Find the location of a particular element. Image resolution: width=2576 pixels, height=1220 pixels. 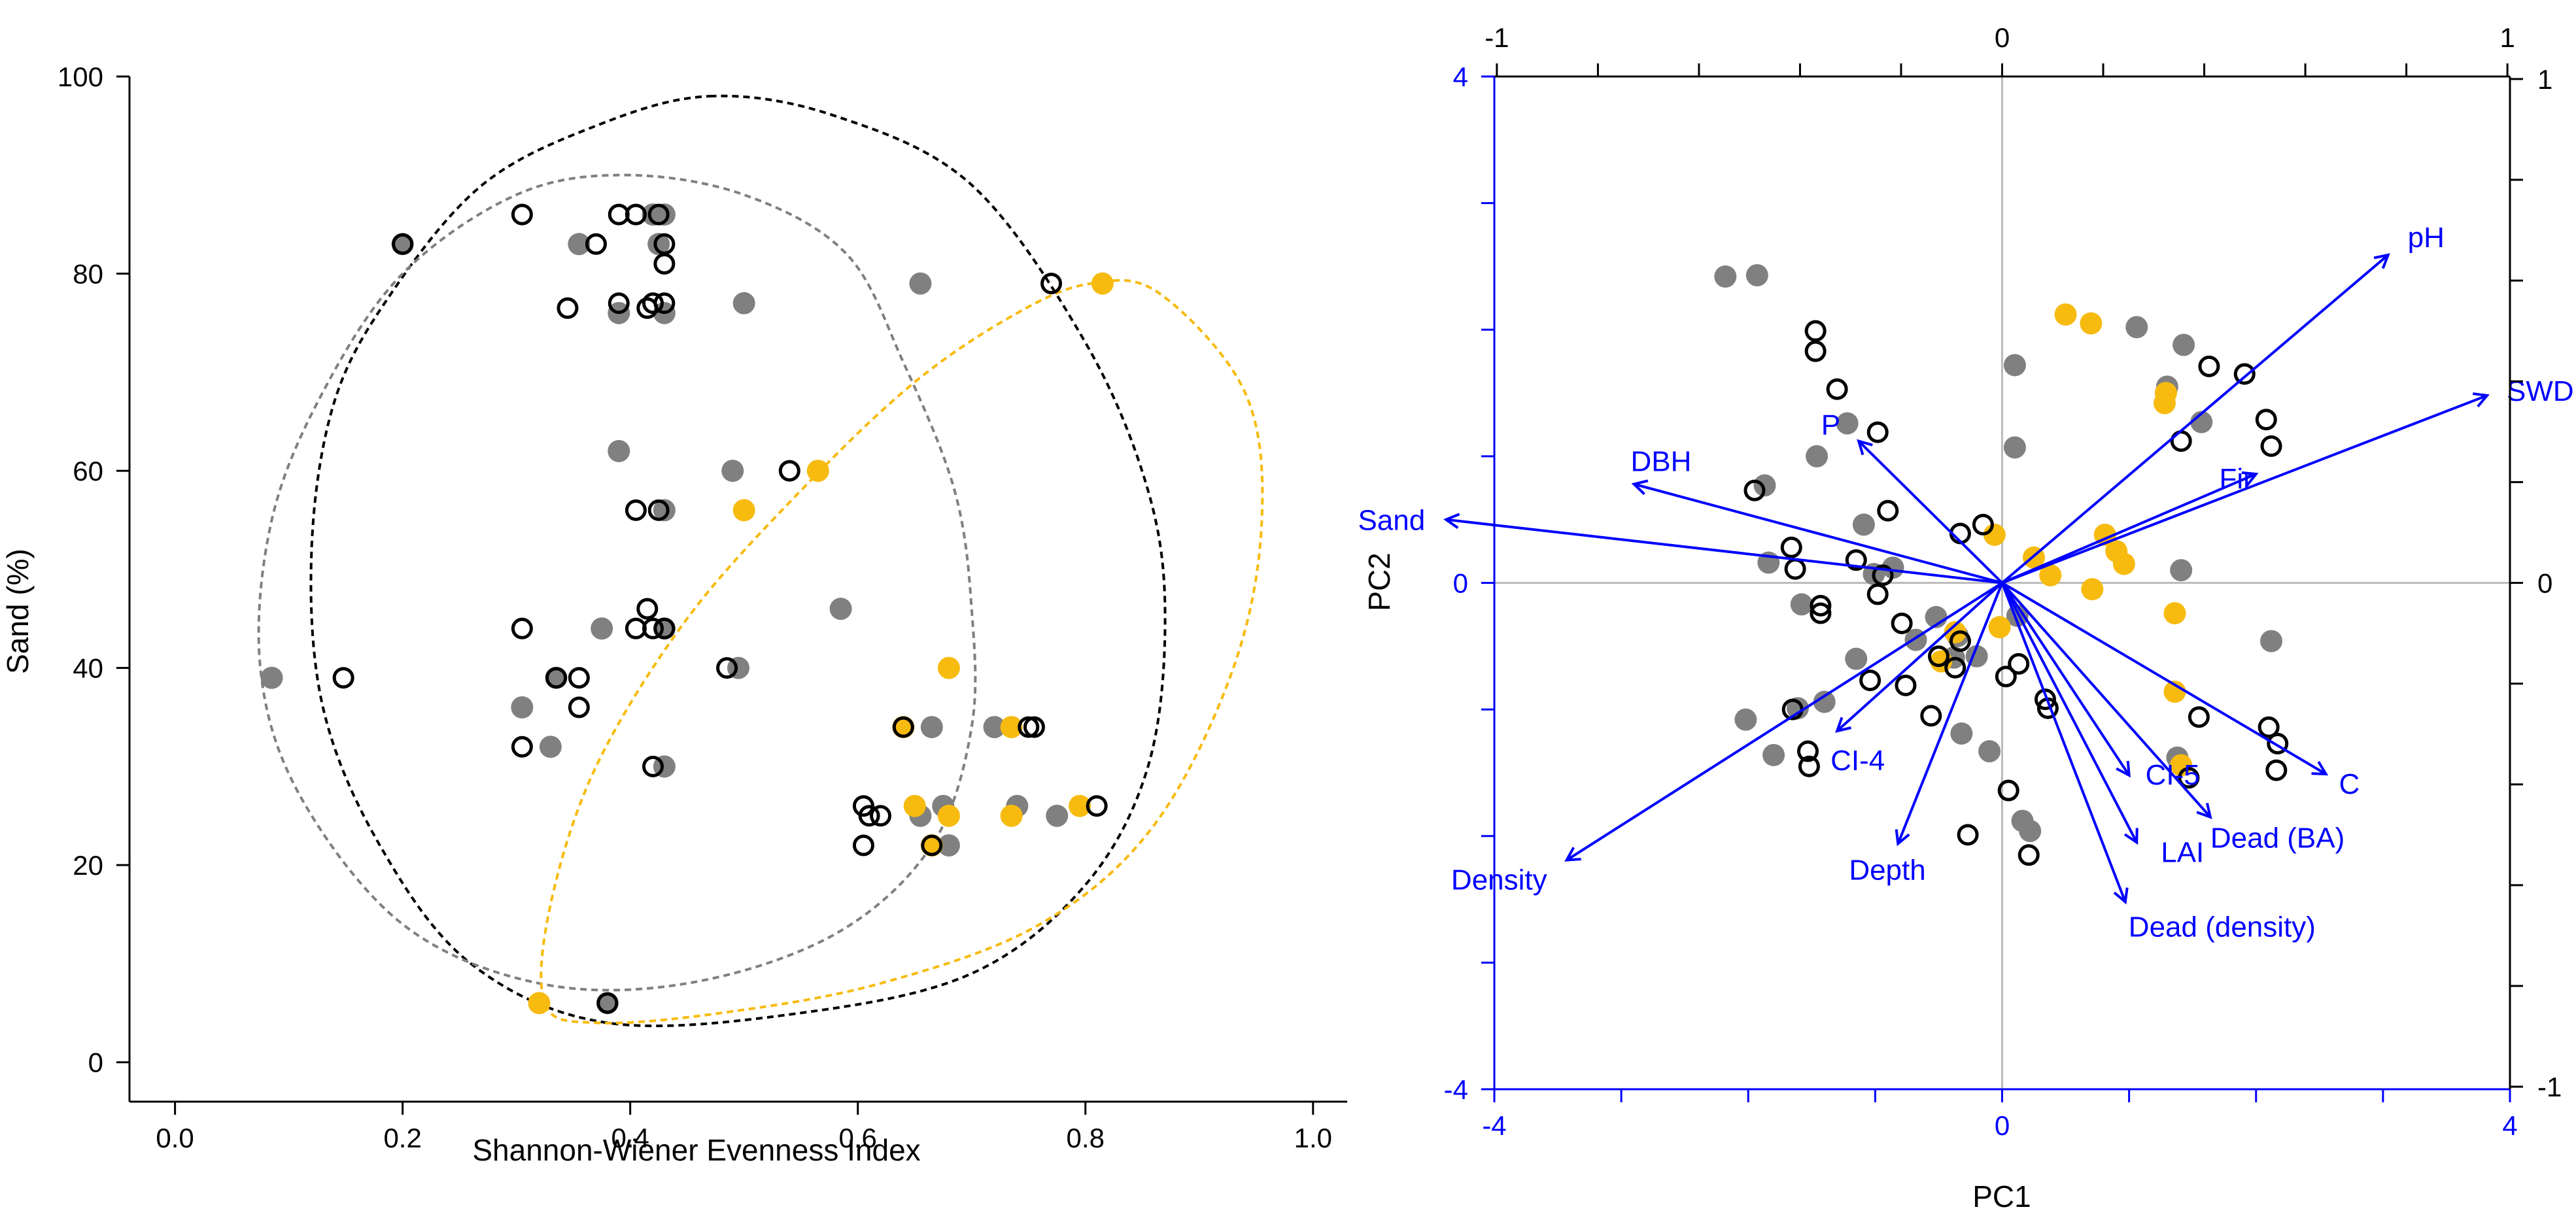

vector-label: Sand is located at coordinates (1392, 521).